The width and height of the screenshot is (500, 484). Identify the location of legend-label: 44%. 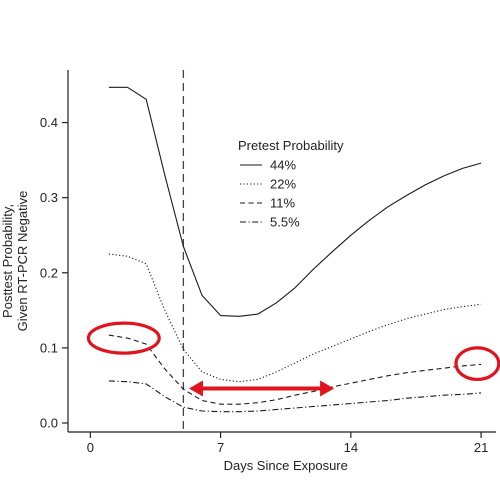
(283, 165).